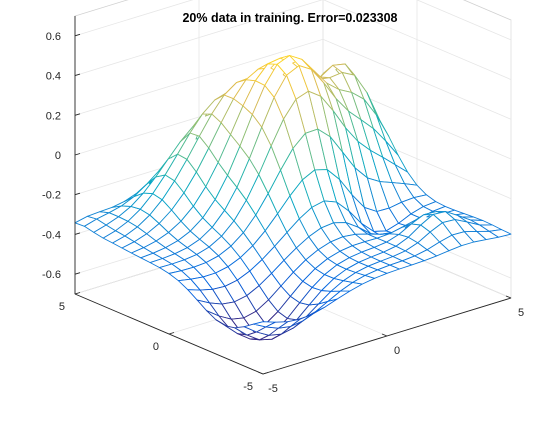  I want to click on x-tick-label: 0, so click(397, 351).